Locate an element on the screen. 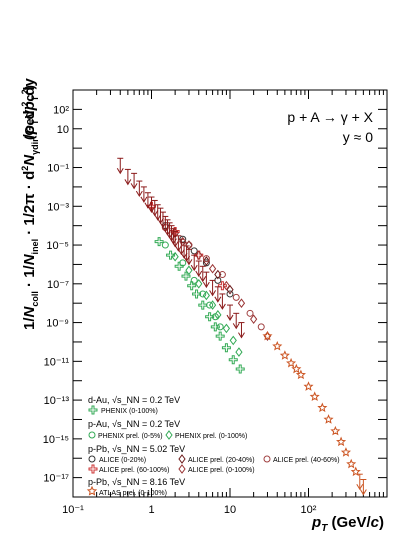 The width and height of the screenshot is (415, 537). legend-entry-alice-40-60: ALICE prel. (40-60%) is located at coordinates (306, 460).